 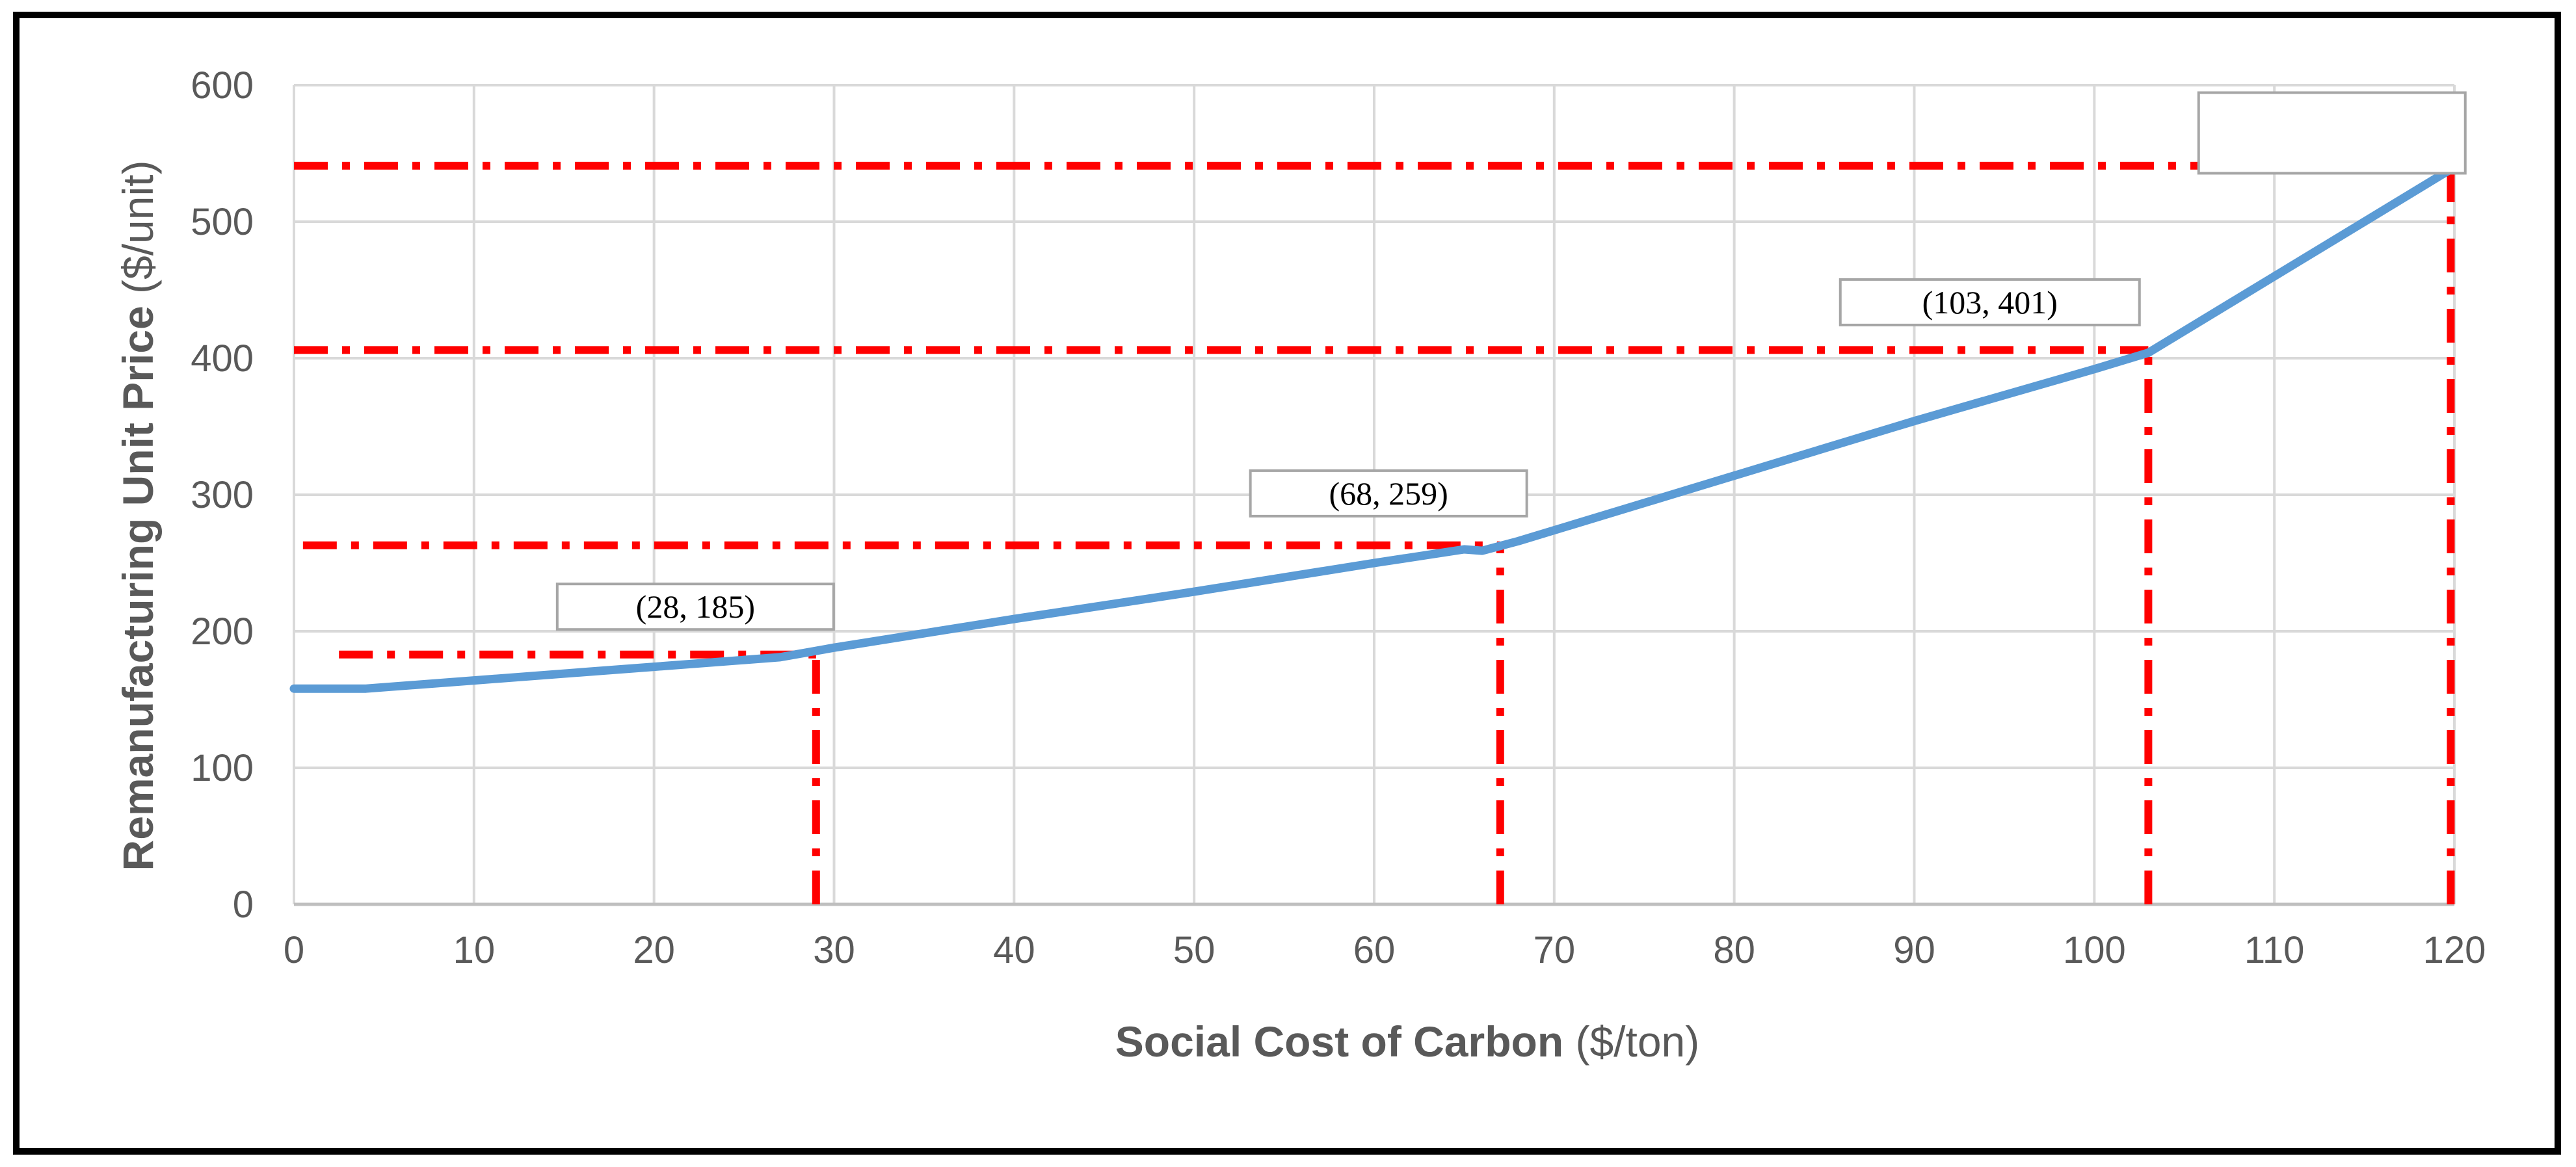 I want to click on x-tick-label-30: 30, so click(x=834, y=950).